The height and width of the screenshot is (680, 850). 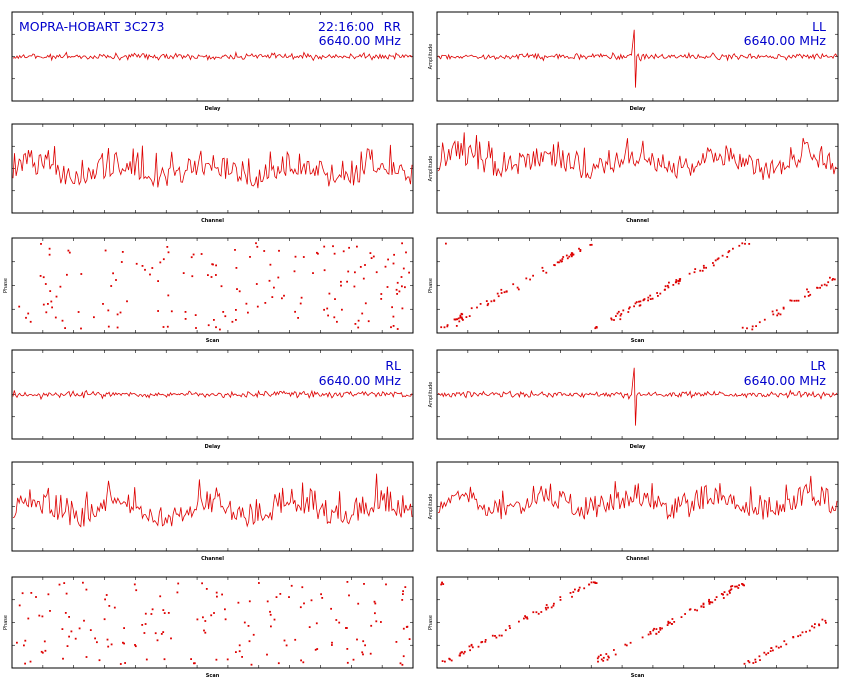 I want to click on delay-trace, so click(x=212, y=56).